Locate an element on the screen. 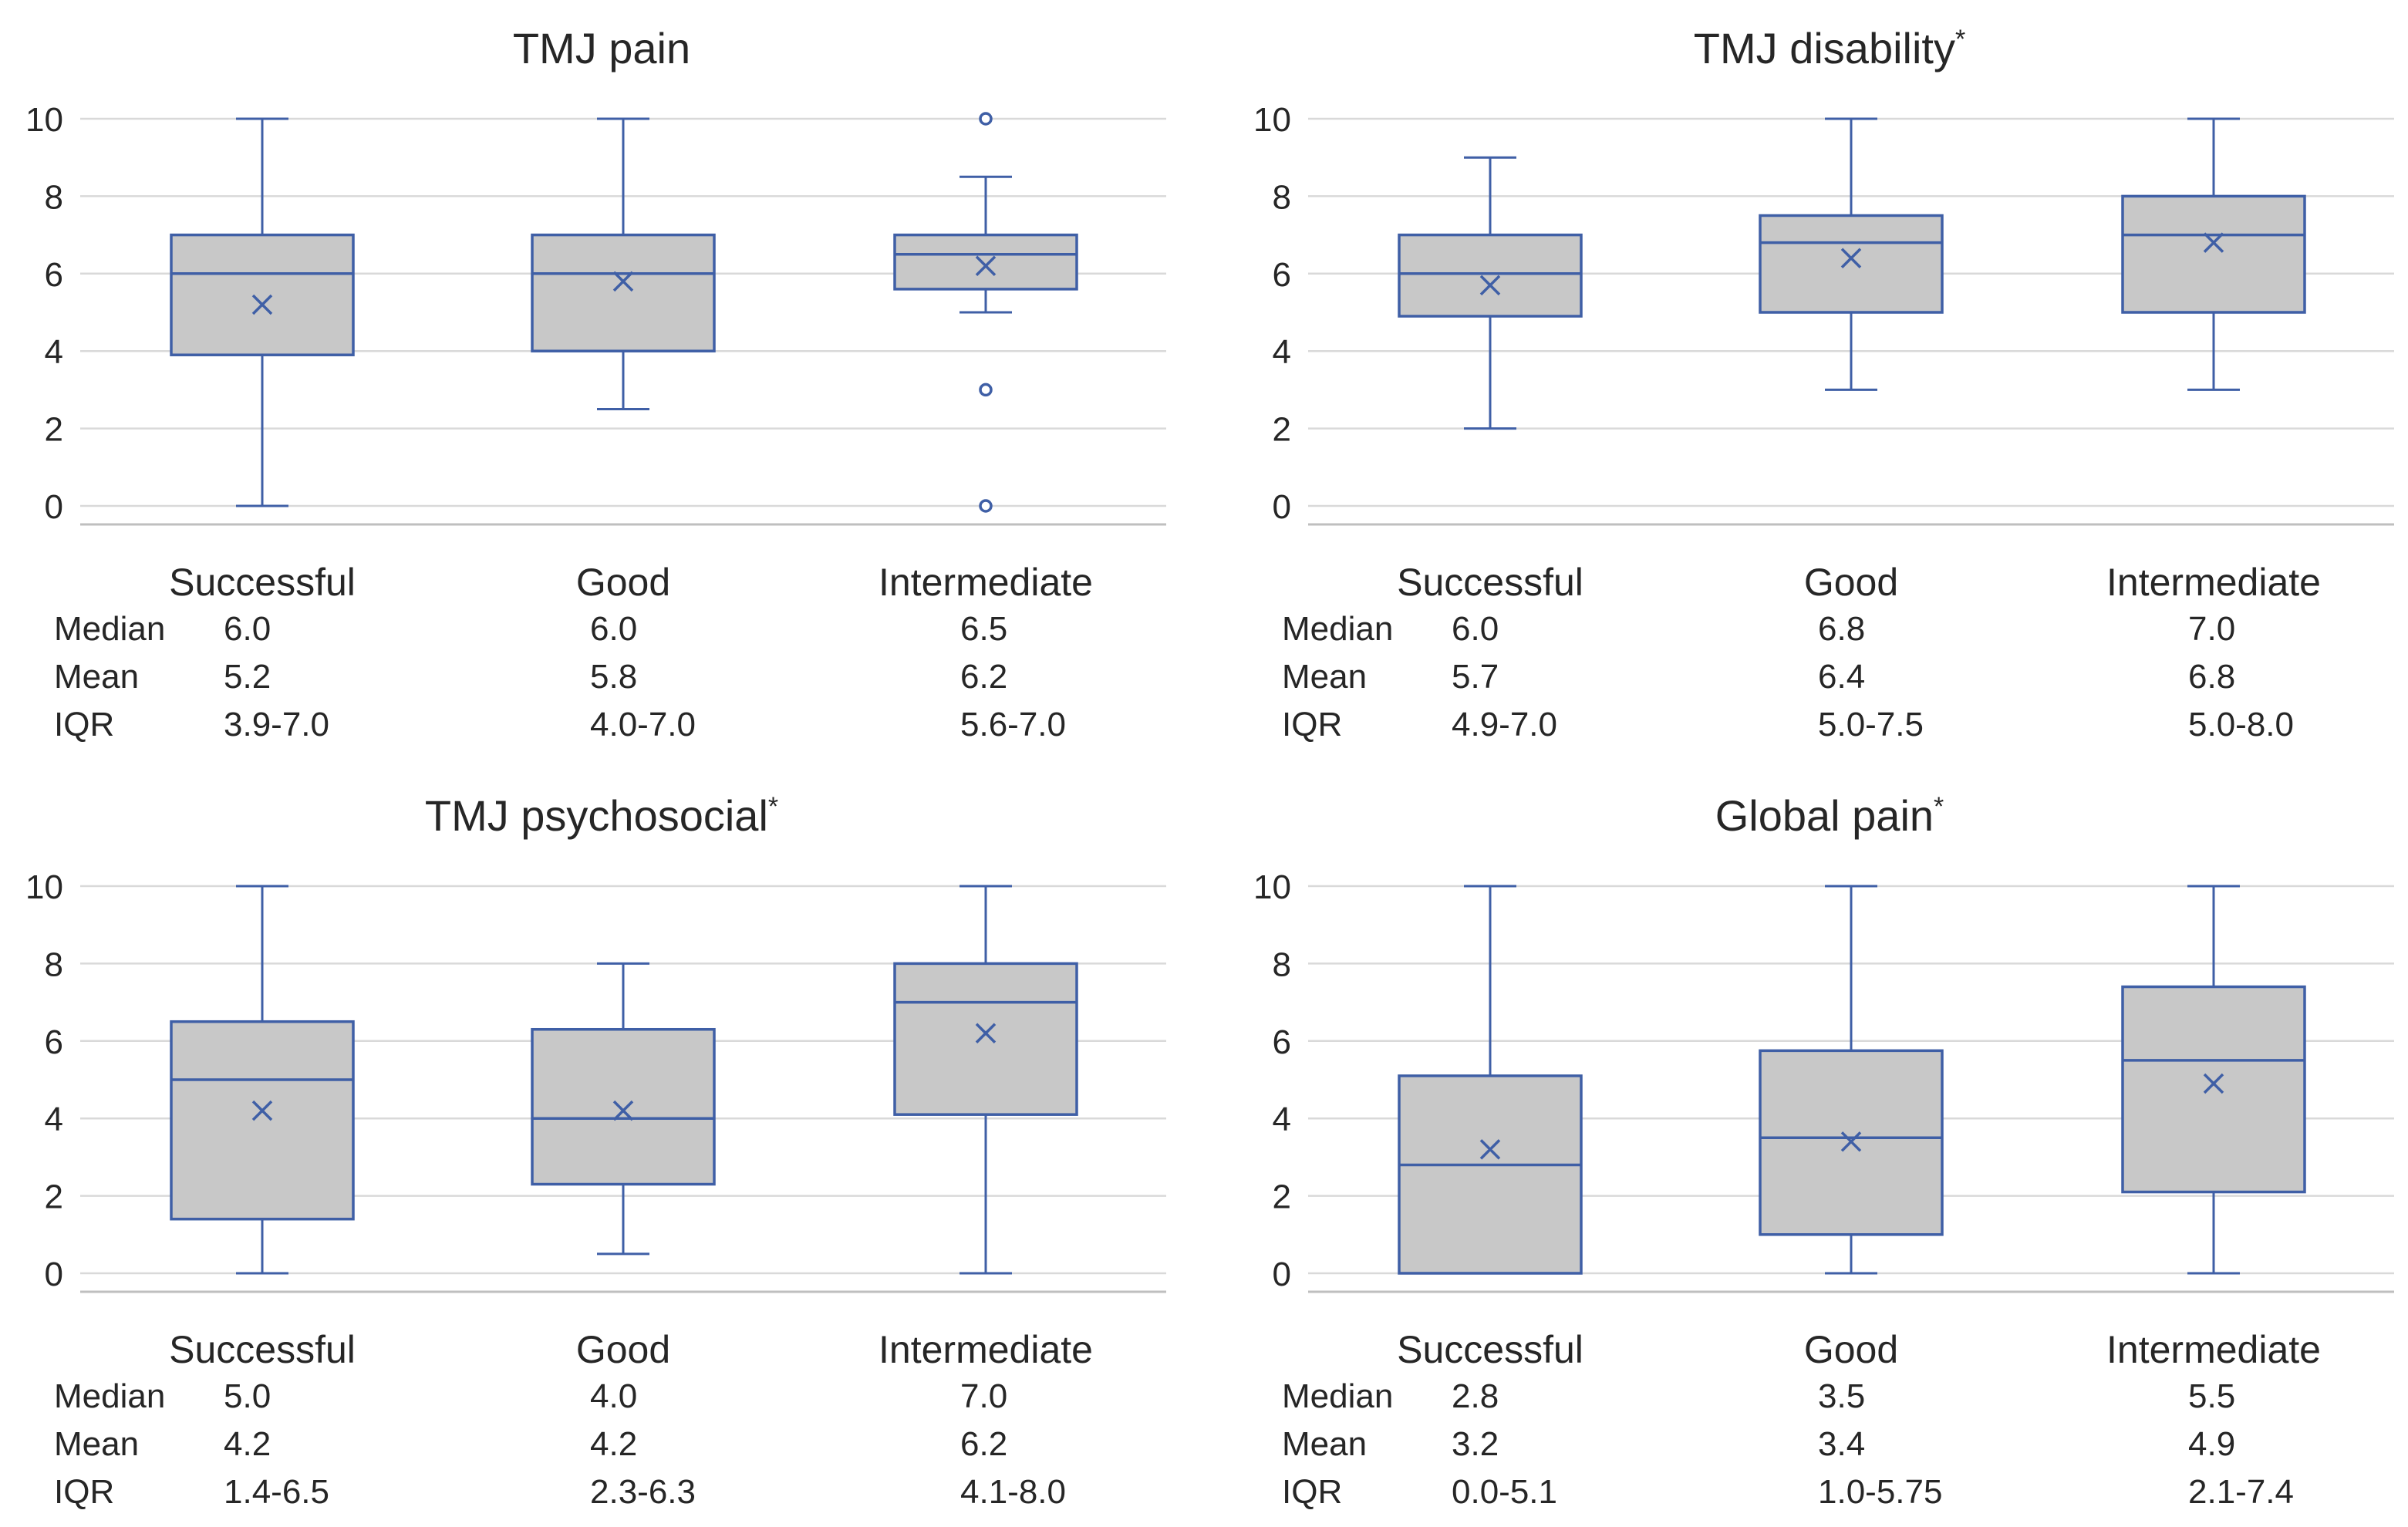  stat-value: 3.4 is located at coordinates (1842, 1444).